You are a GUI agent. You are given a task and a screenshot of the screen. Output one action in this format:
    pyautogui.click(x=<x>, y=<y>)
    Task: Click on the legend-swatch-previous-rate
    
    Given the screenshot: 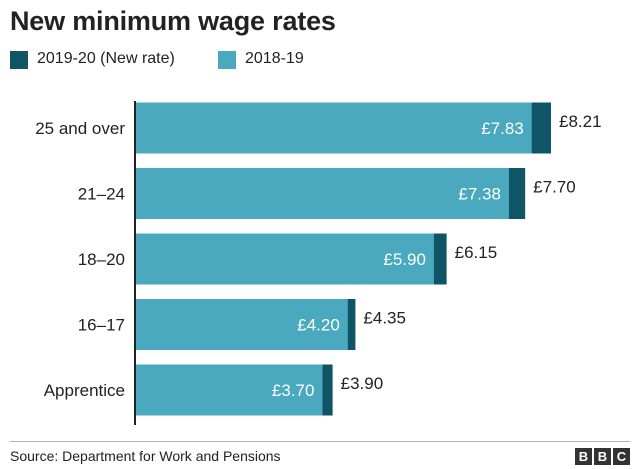 What is the action you would take?
    pyautogui.click(x=227, y=60)
    